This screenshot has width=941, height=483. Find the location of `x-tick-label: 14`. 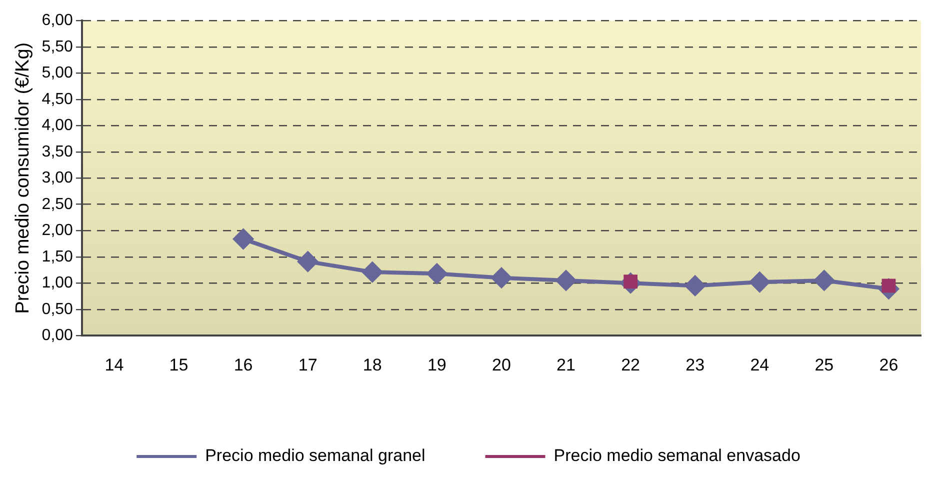

x-tick-label: 14 is located at coordinates (114, 364).